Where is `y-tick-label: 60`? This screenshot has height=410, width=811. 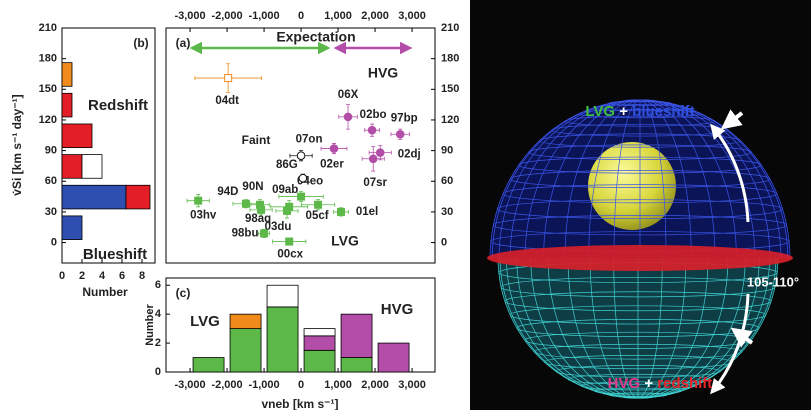
y-tick-label: 60 is located at coordinates (447, 181).